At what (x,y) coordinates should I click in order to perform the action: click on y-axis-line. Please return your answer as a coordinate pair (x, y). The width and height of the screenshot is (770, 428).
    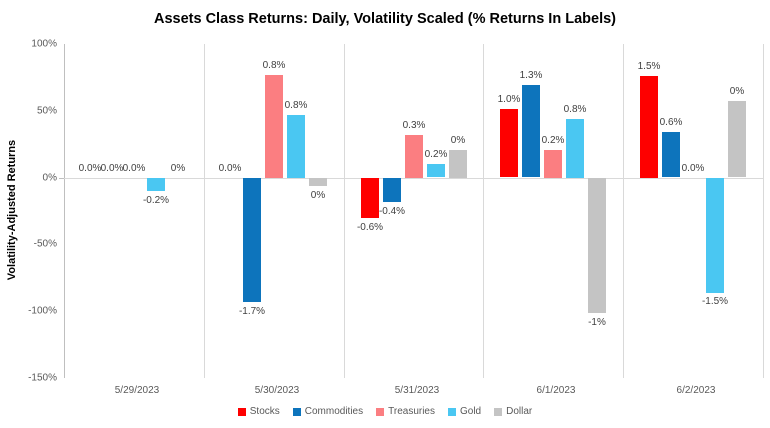
    Looking at the image, I should click on (64, 211).